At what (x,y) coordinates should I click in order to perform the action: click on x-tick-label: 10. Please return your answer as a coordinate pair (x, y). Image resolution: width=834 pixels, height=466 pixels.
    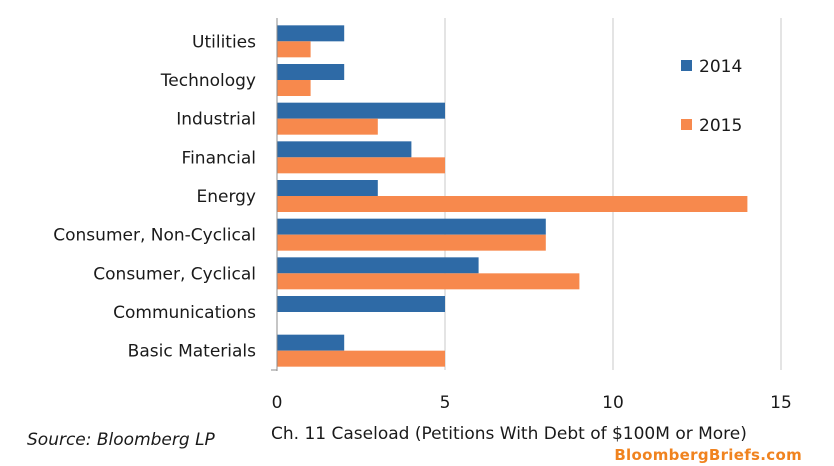
    Looking at the image, I should click on (613, 403).